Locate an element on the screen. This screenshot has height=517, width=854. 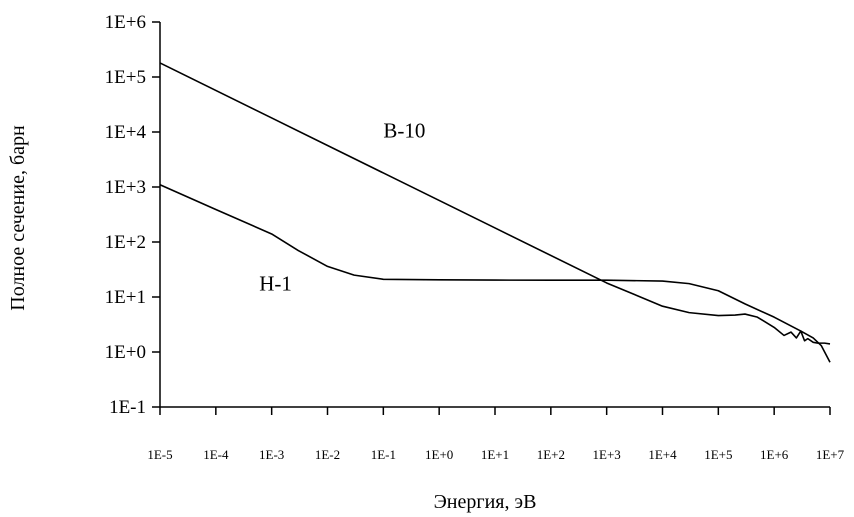
x-tick-label: 1E+0 is located at coordinates (439, 454).